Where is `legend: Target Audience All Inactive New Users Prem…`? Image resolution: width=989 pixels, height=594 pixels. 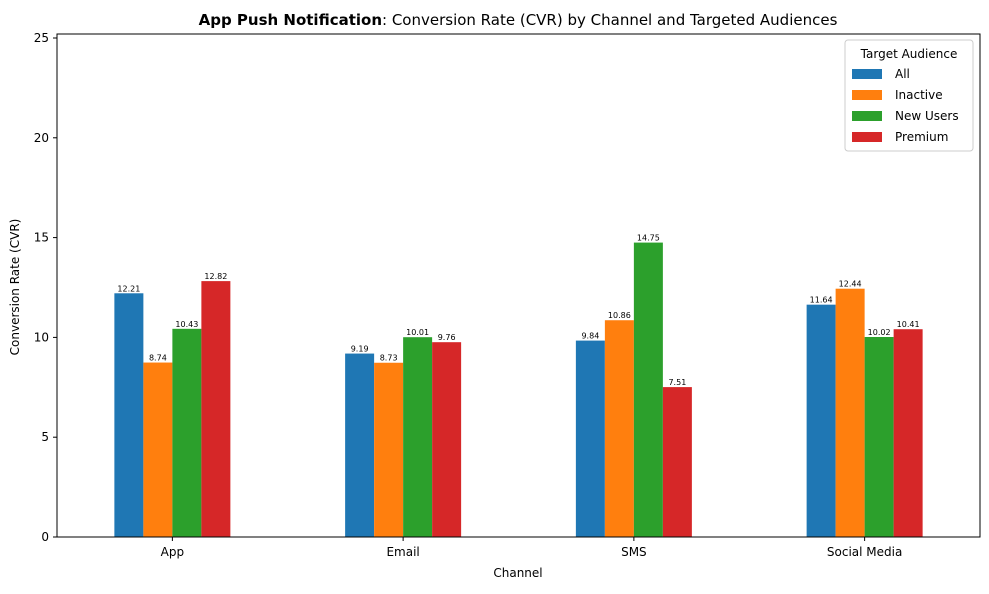 legend: Target Audience All Inactive New Users Prem… is located at coordinates (909, 95).